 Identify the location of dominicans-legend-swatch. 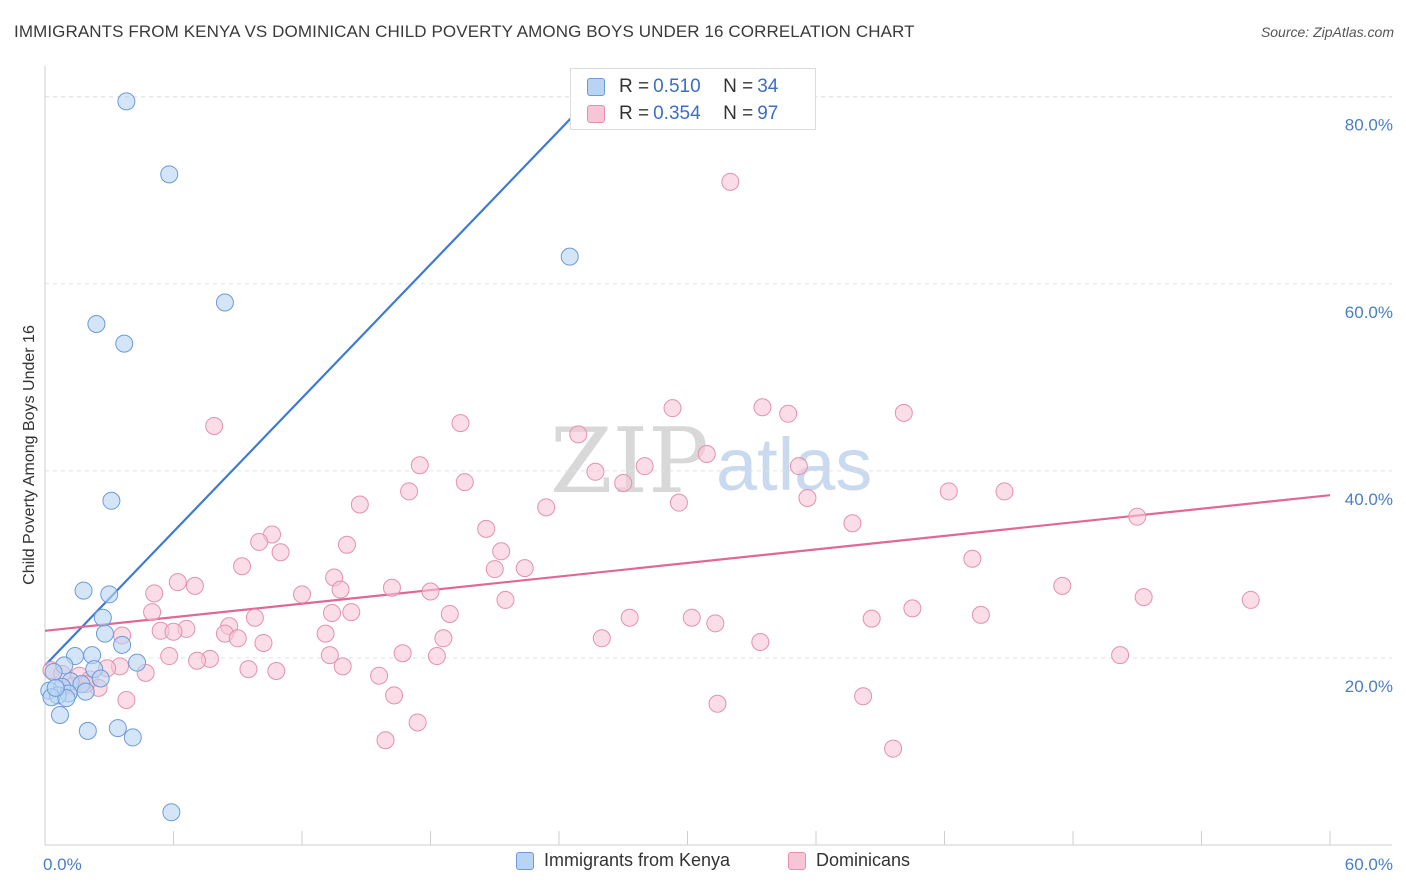
(797, 860).